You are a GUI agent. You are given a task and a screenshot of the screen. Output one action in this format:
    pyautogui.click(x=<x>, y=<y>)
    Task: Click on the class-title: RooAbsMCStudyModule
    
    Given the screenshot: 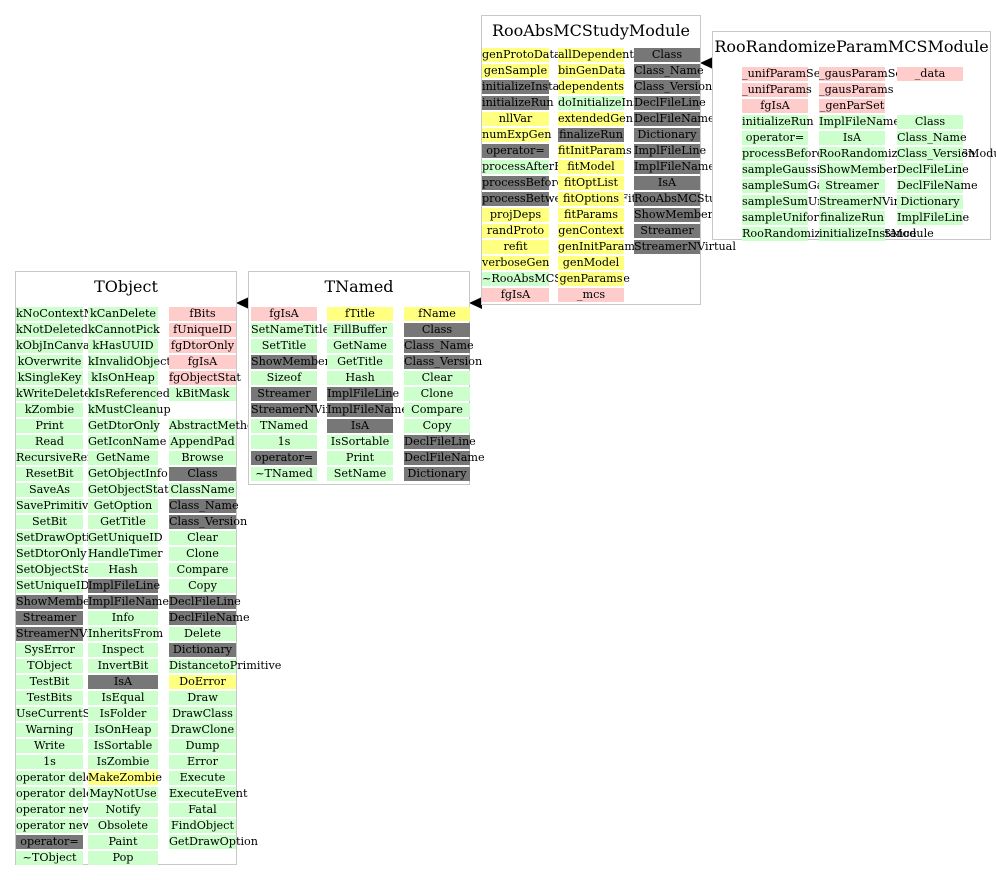 What is the action you would take?
    pyautogui.click(x=591, y=30)
    